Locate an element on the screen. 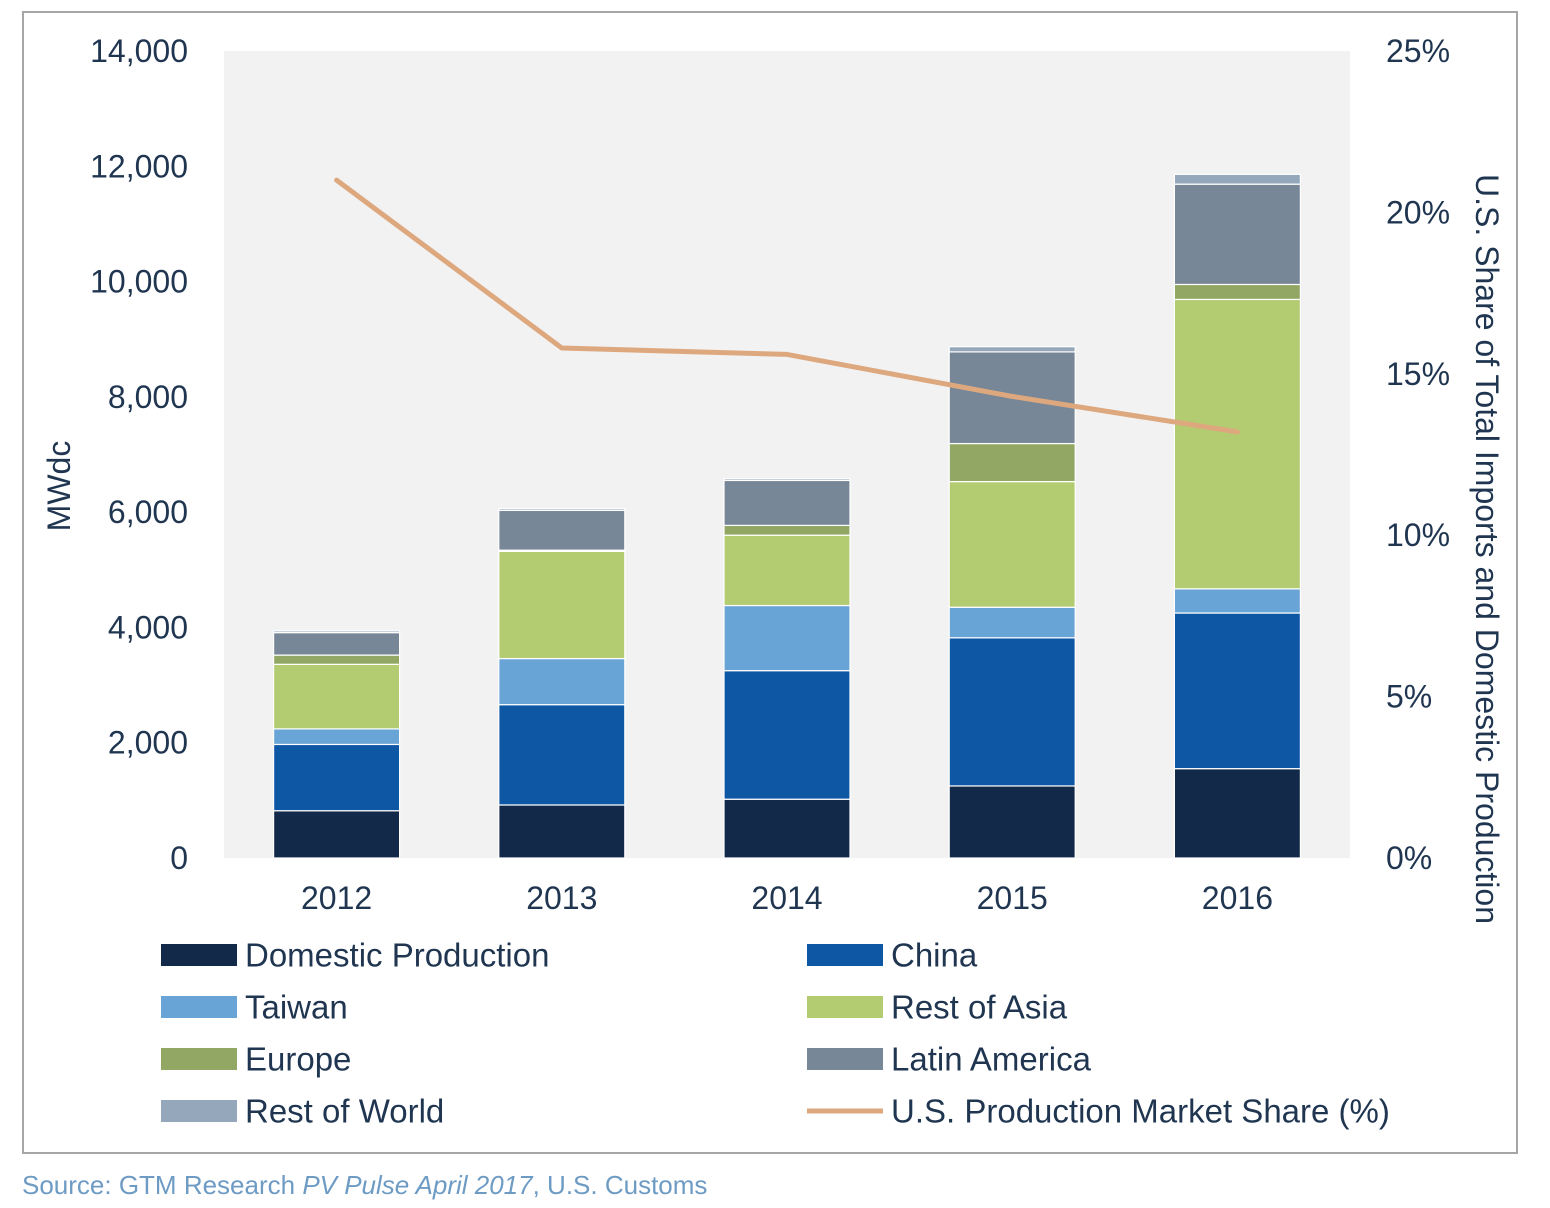 The height and width of the screenshot is (1208, 1550). legend-label: U.S. Production Market Share (%) is located at coordinates (1140, 1111).